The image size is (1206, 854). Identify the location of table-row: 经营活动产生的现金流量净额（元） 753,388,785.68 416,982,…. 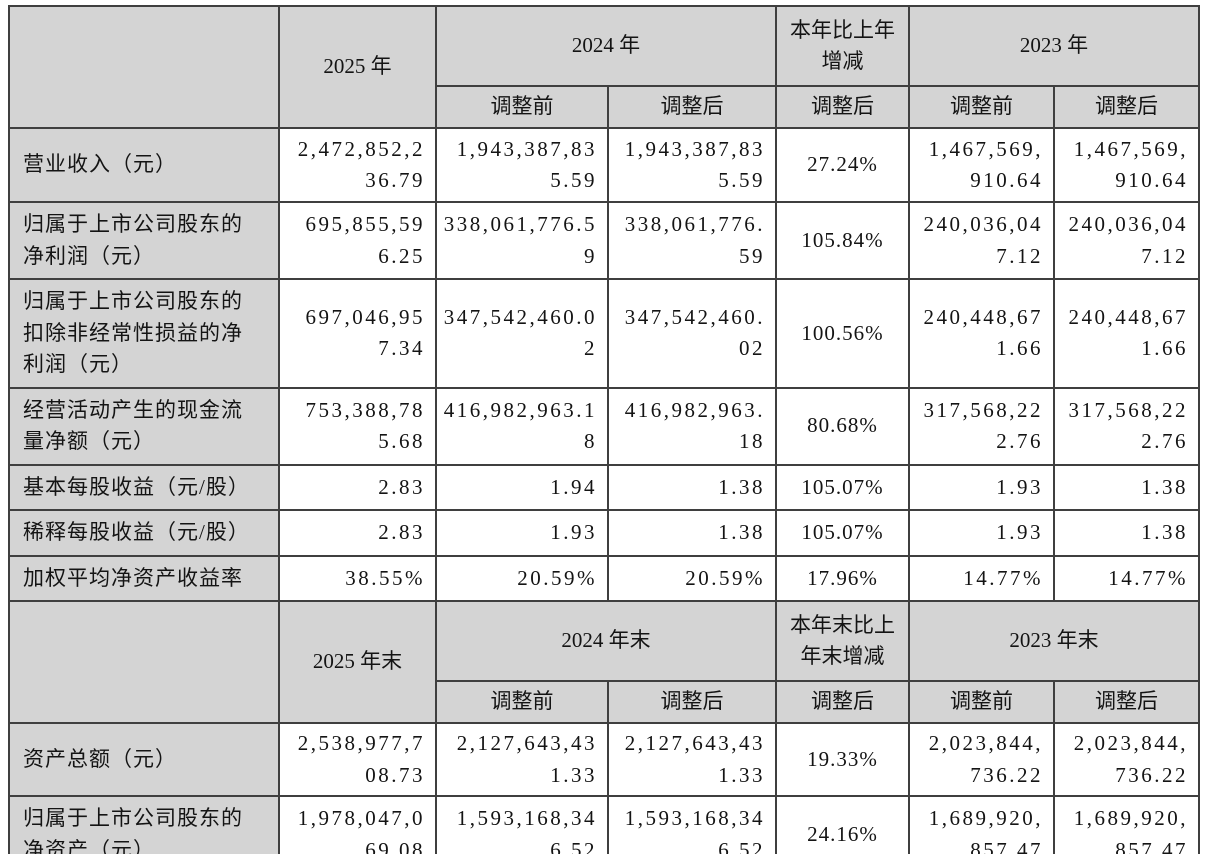
(604, 426).